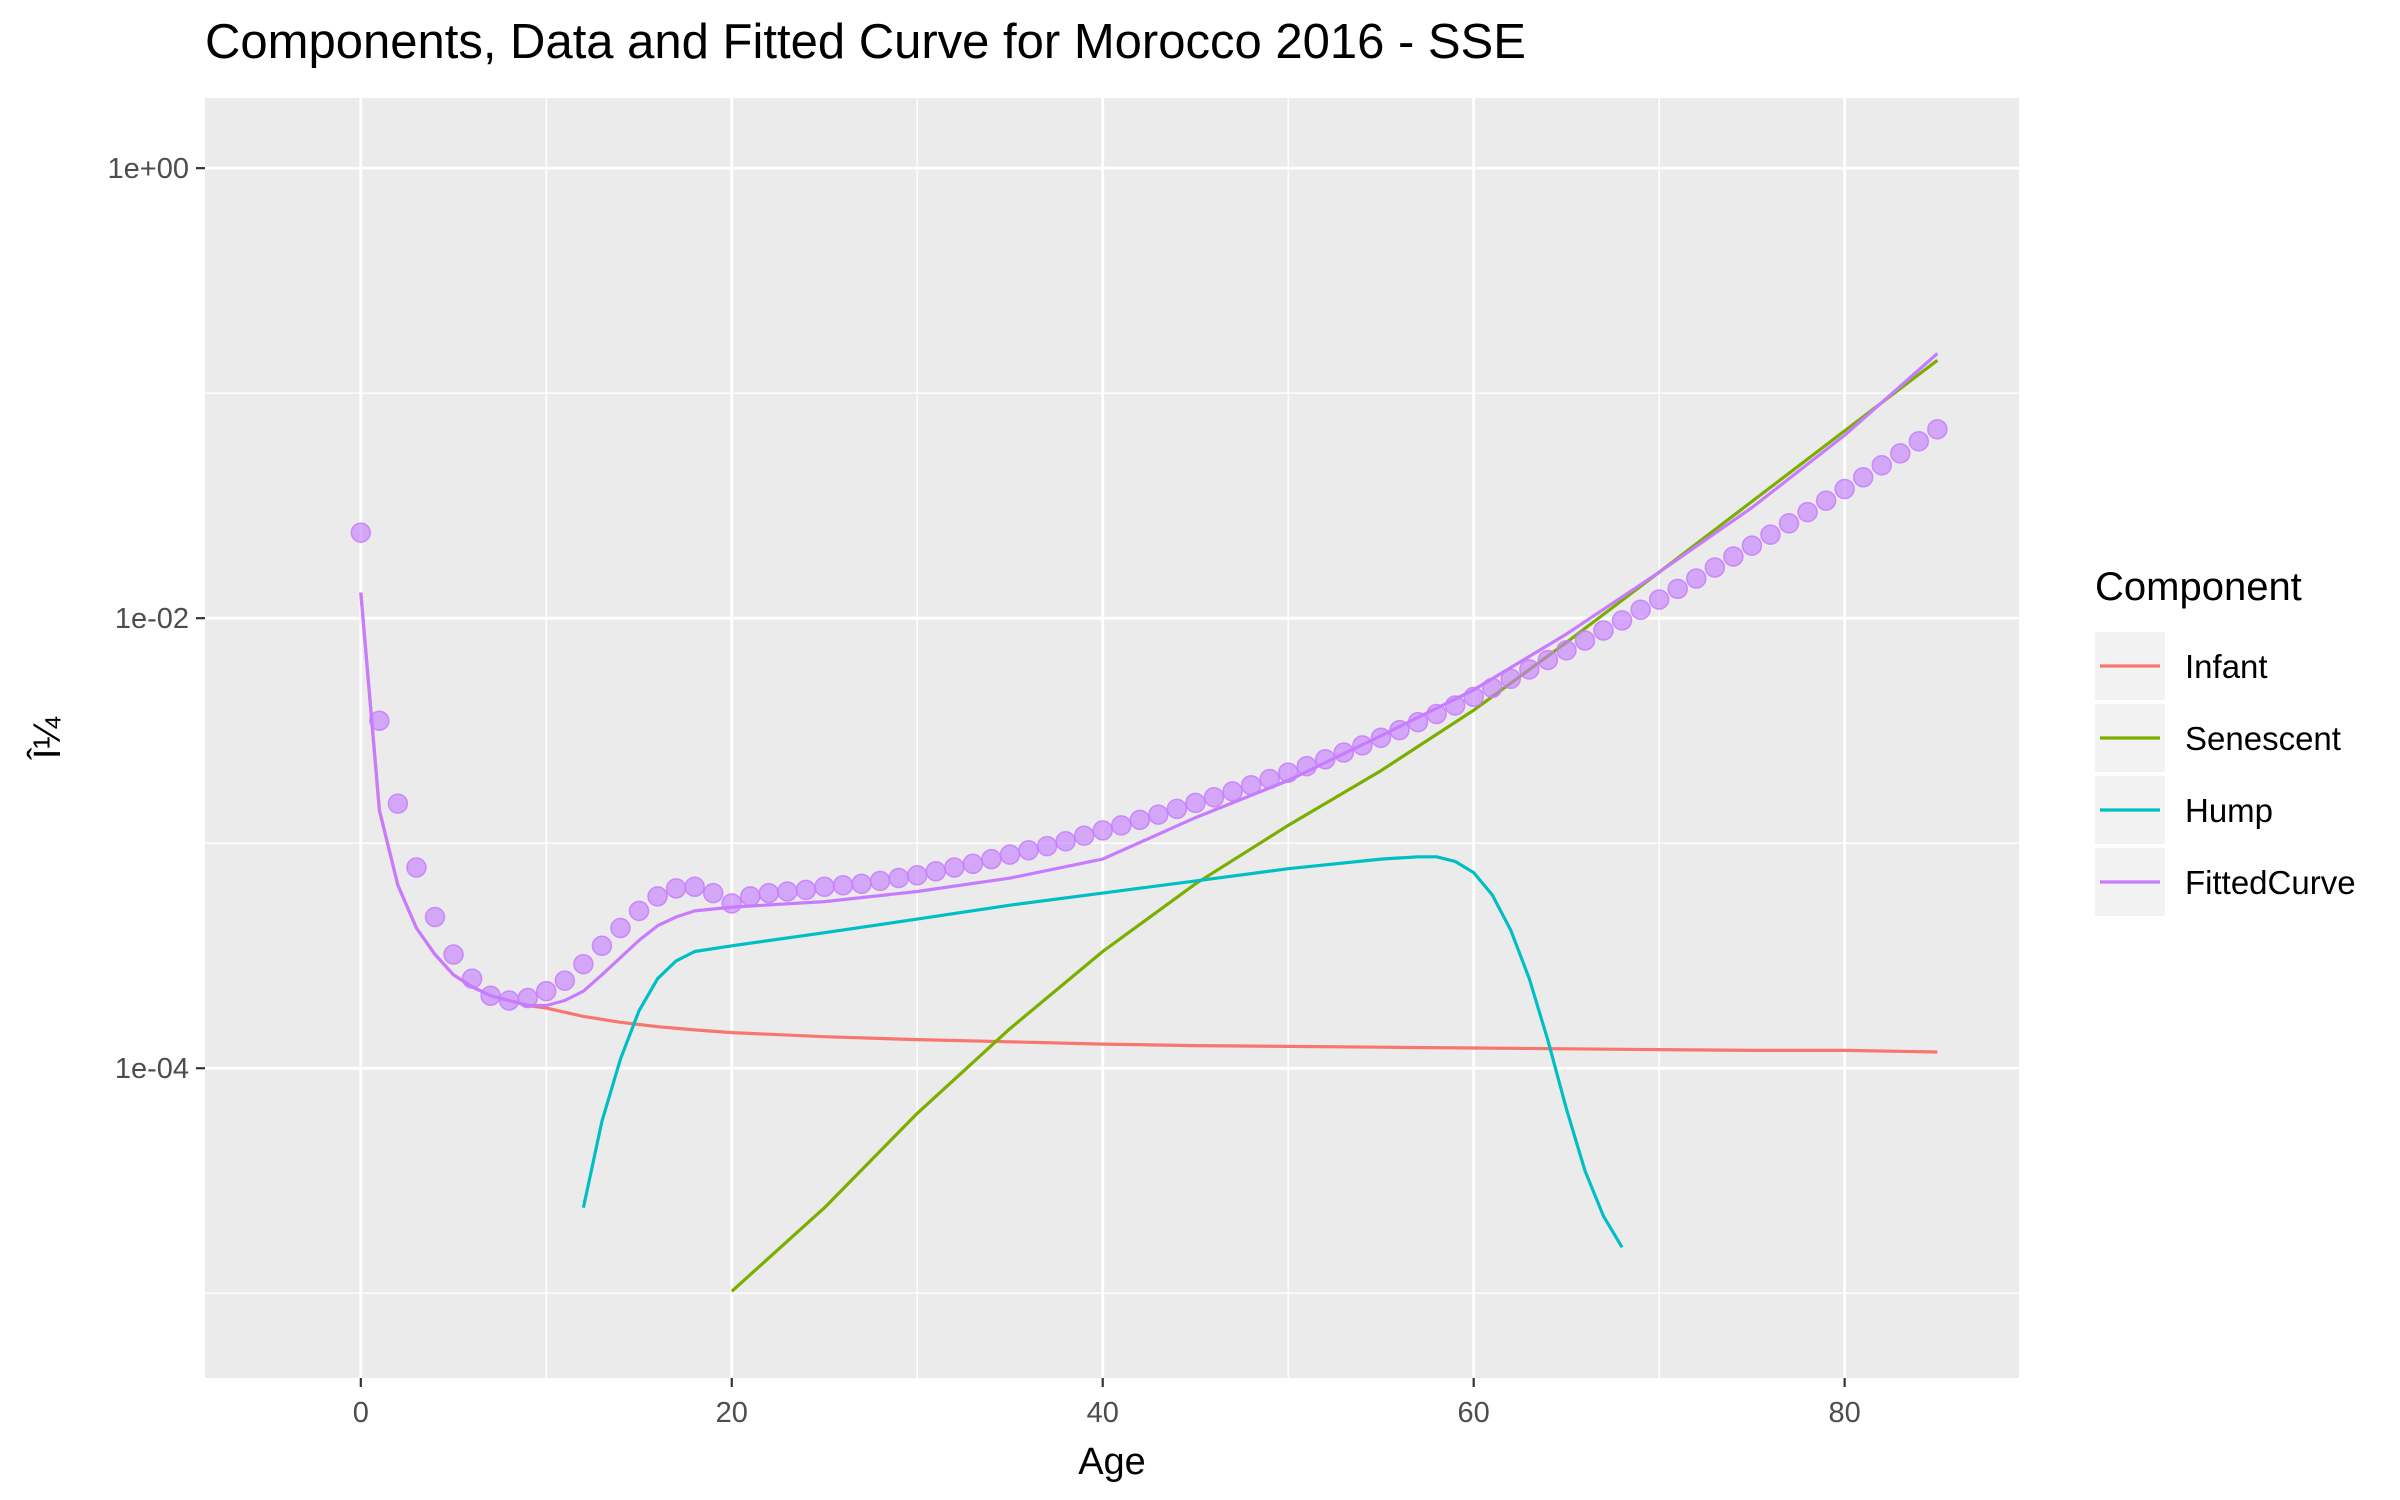 The image size is (2400, 1500). I want to click on x-tick-label: 80, so click(1845, 1413).